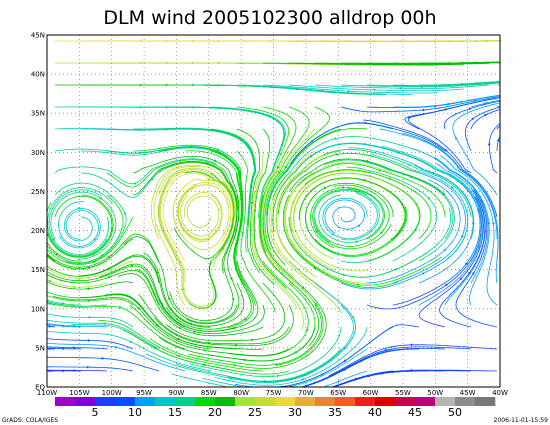 Image resolution: width=550 pixels, height=425 pixels. What do you see at coordinates (175, 412) in the screenshot?
I see `colorbar-label: 15` at bounding box center [175, 412].